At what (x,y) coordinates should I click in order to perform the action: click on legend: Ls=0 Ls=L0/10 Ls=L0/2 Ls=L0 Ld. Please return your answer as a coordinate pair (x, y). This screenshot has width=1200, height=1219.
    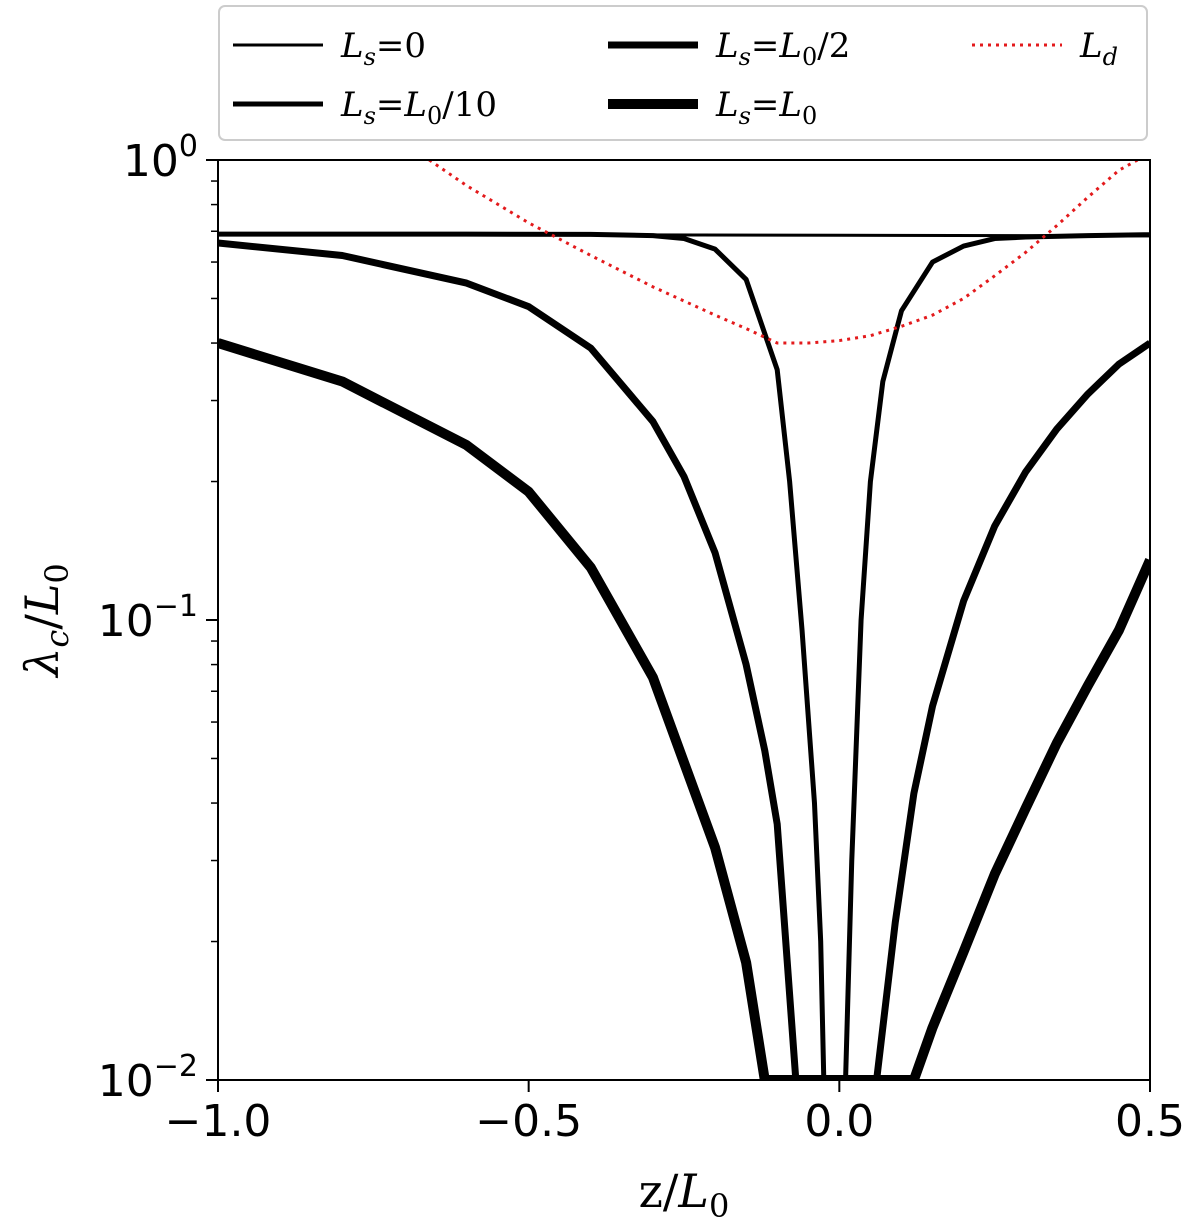
    Looking at the image, I should click on (683, 73).